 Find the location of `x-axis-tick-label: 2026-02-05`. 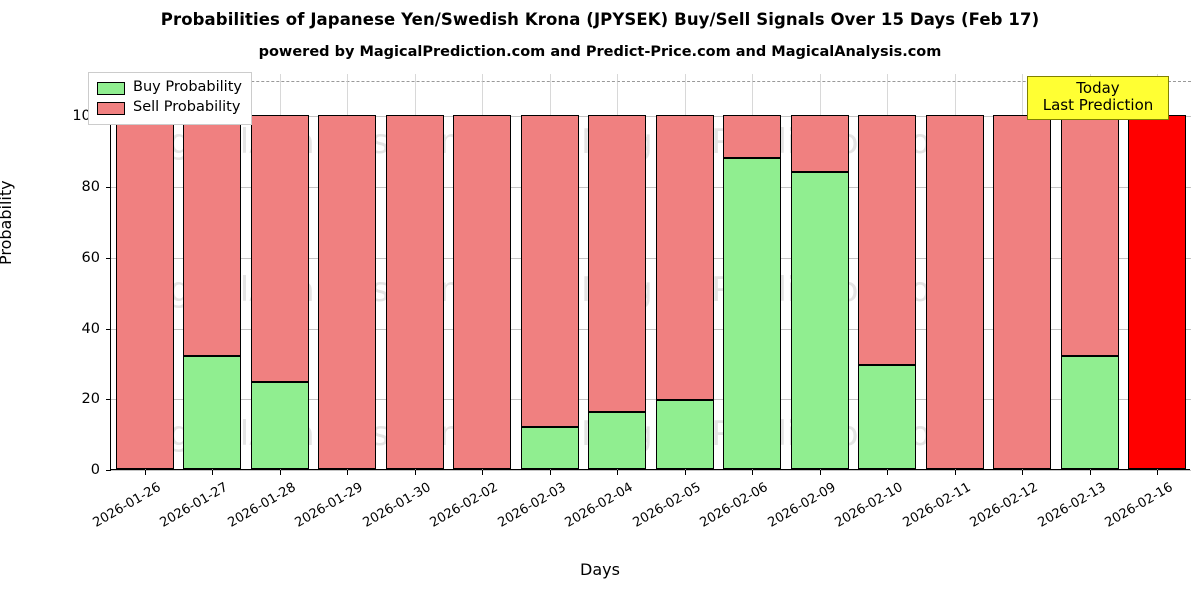

x-axis-tick-label: 2026-02-05 is located at coordinates (667, 505).